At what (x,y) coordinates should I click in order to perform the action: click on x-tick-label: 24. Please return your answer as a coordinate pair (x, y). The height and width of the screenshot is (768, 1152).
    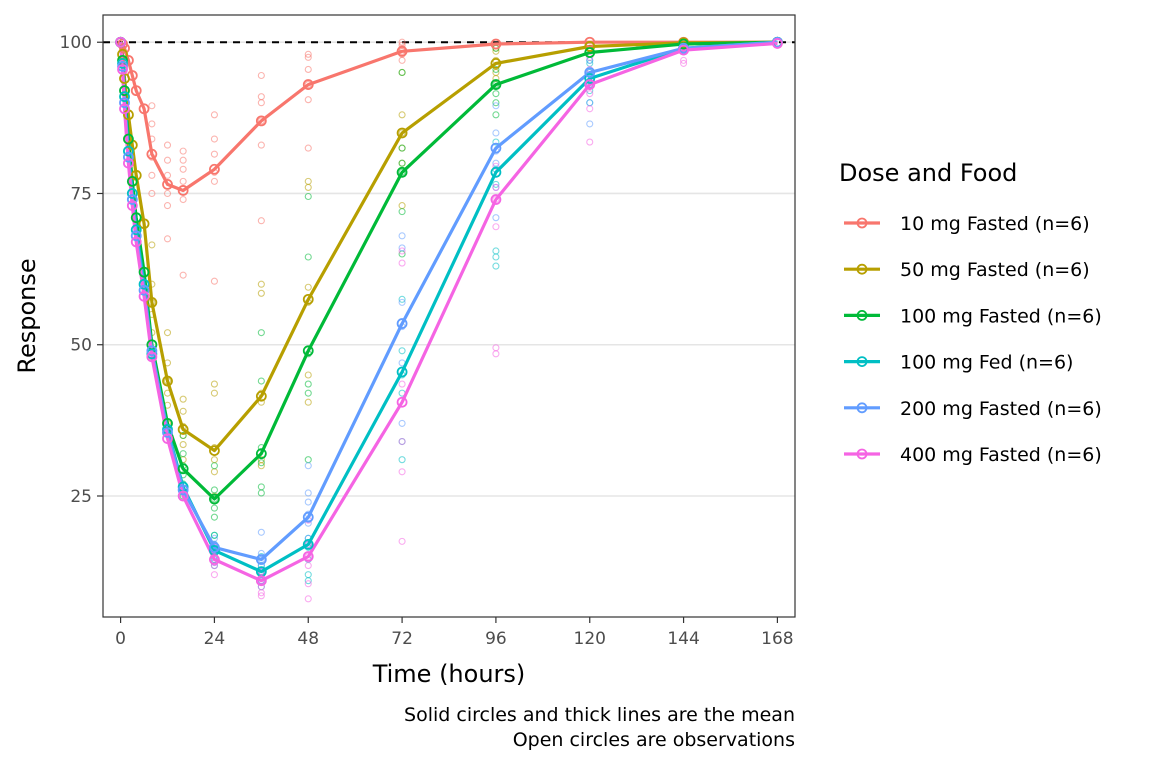
    Looking at the image, I should click on (215, 639).